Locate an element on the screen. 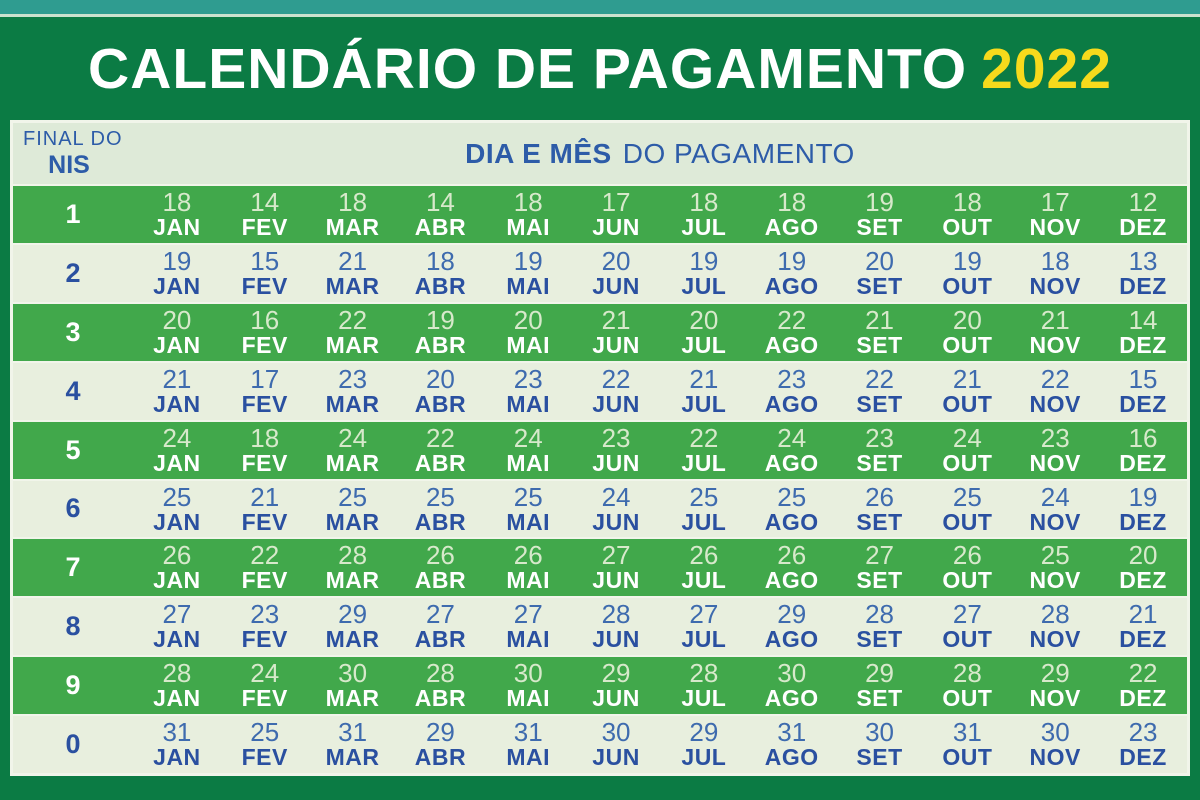 The height and width of the screenshot is (800, 1200). header-final-do-label: FINAL DO is located at coordinates (73, 138).